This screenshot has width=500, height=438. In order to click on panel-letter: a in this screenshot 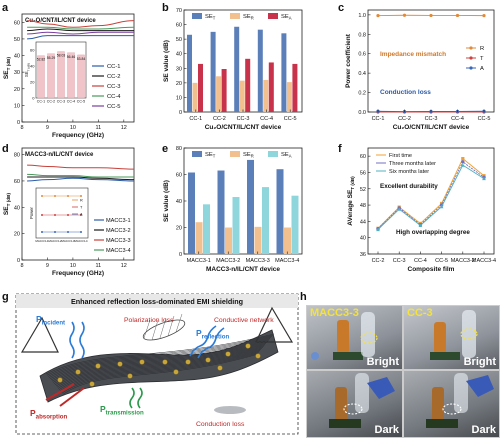, I will do `click(5, 8)`.